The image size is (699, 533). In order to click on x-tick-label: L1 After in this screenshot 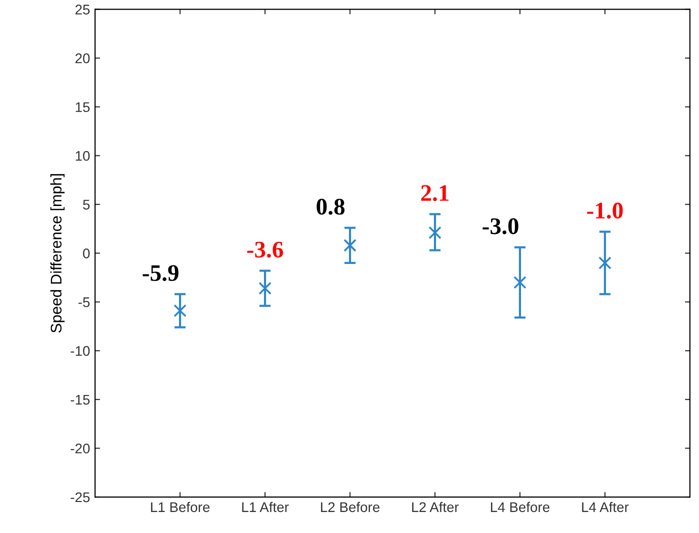, I will do `click(265, 507)`.